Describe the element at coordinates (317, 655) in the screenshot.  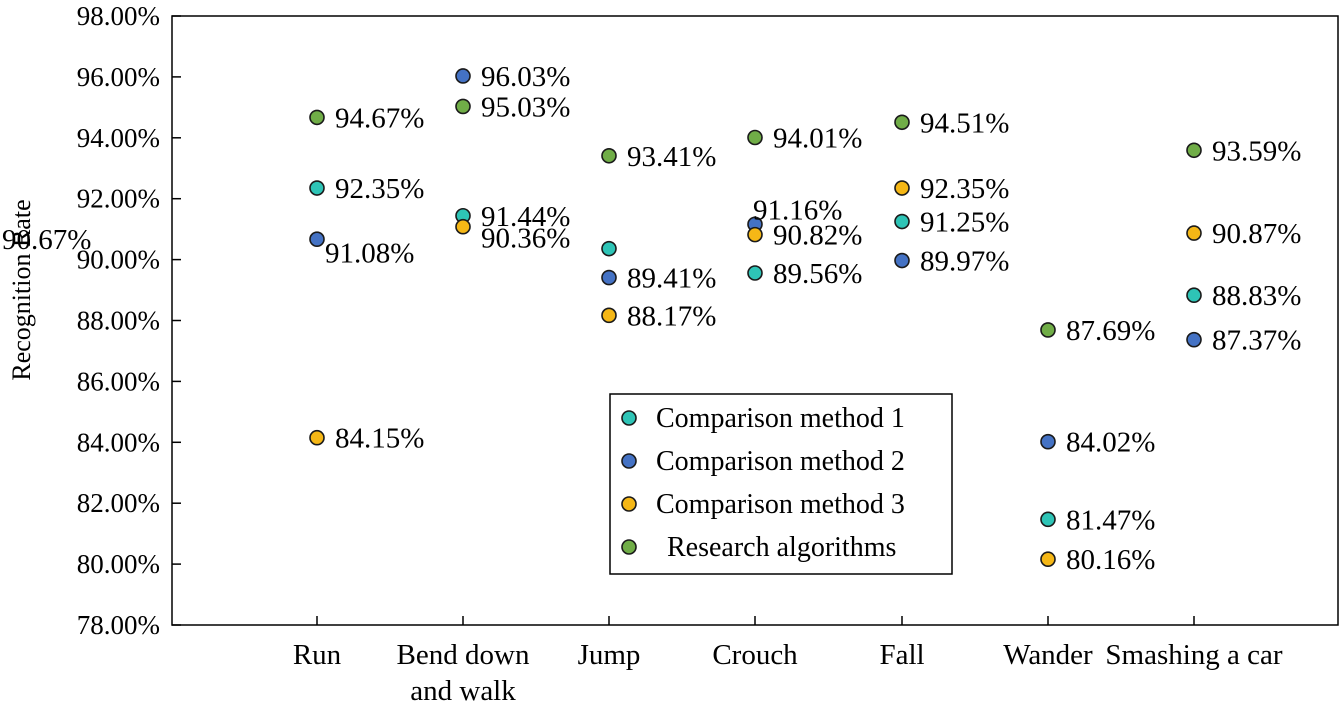
I see `x-category-label: Run` at that location.